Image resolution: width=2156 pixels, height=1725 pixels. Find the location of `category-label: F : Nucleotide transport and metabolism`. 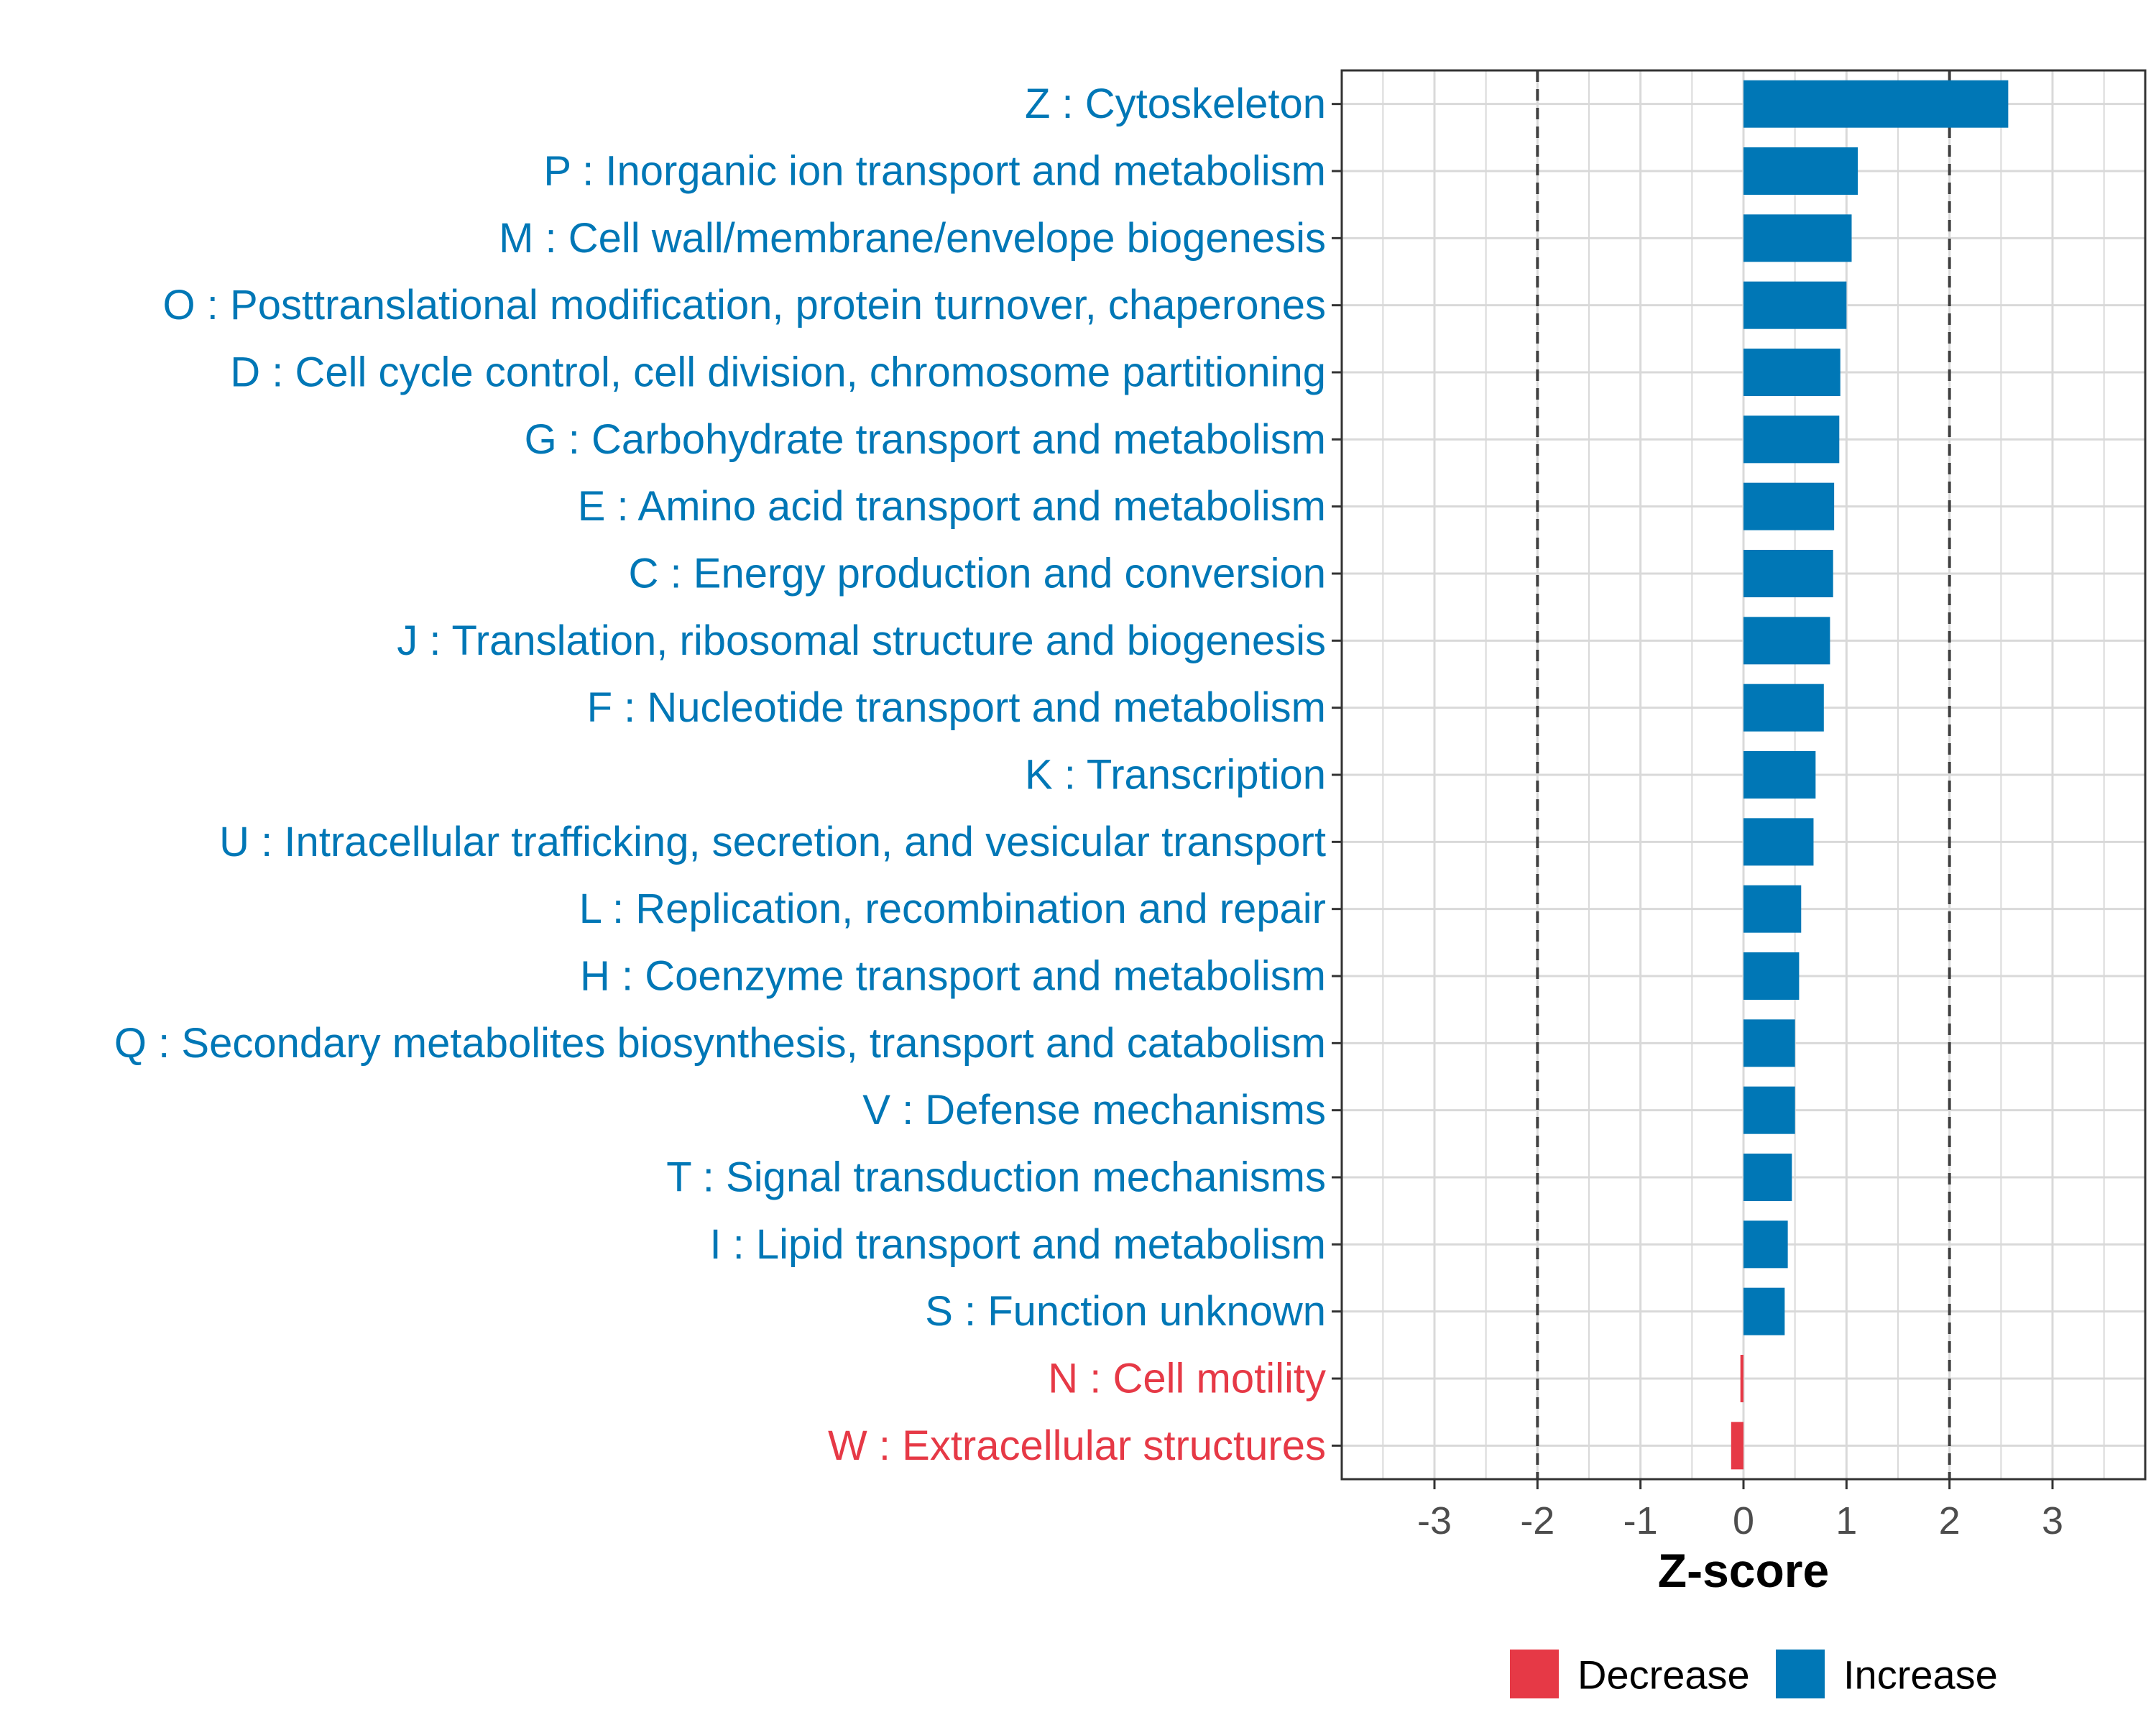

category-label: F : Nucleotide transport and metabolism is located at coordinates (957, 707).